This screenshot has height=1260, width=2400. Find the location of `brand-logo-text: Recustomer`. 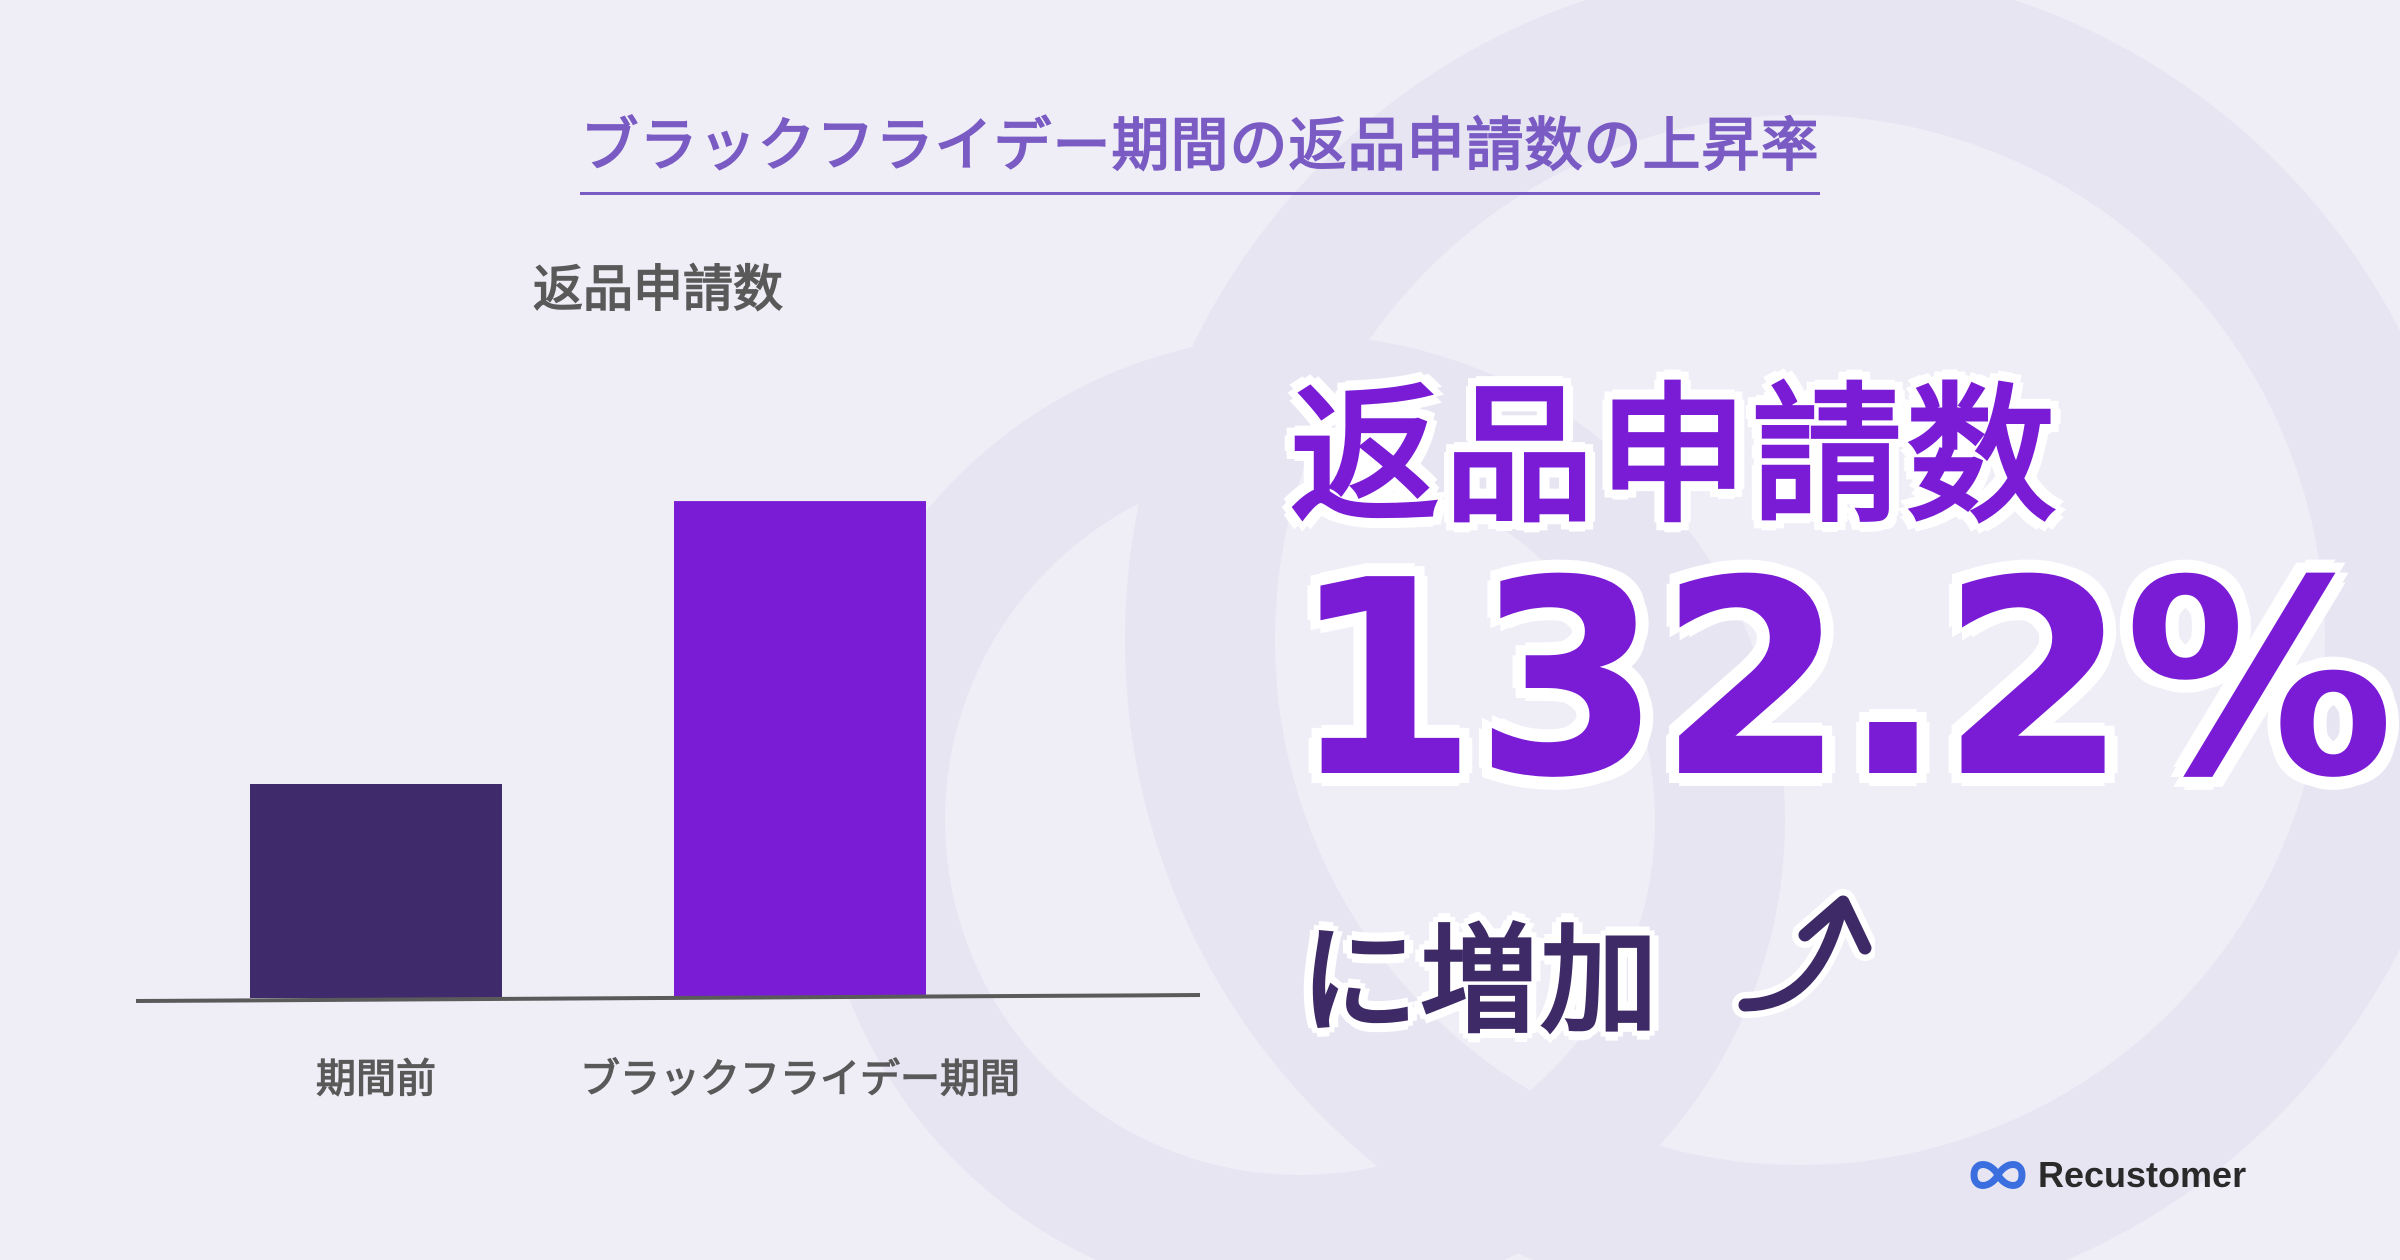

brand-logo-text: Recustomer is located at coordinates (2142, 1174).